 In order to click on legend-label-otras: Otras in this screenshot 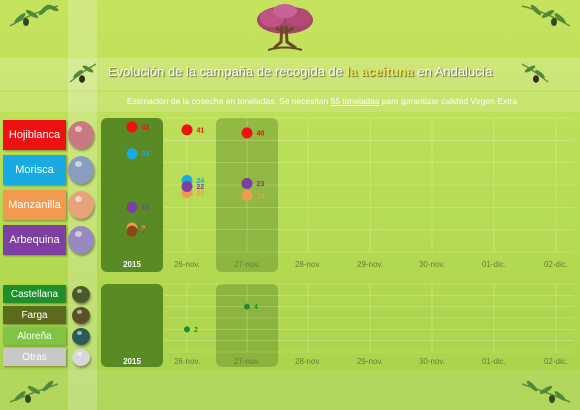, I will do `click(34, 357)`.